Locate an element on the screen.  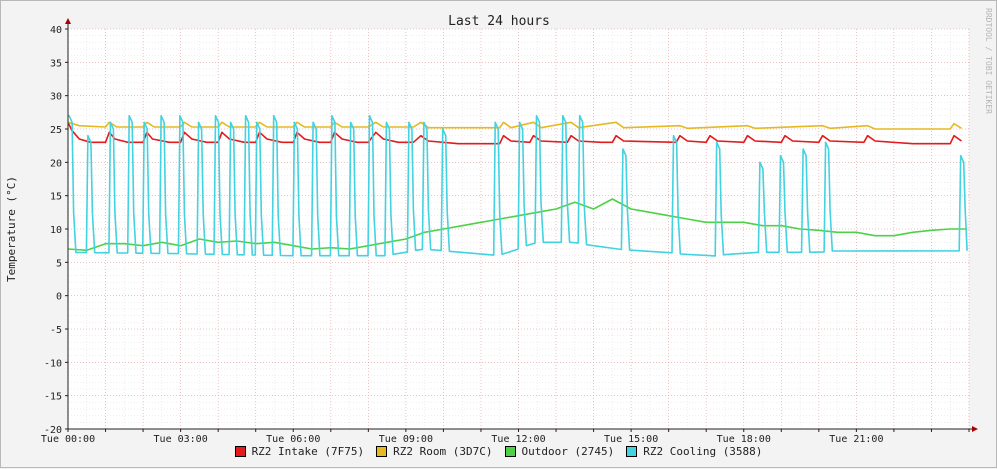
x-tick-label: Tue 03:00 is located at coordinates (181, 439).